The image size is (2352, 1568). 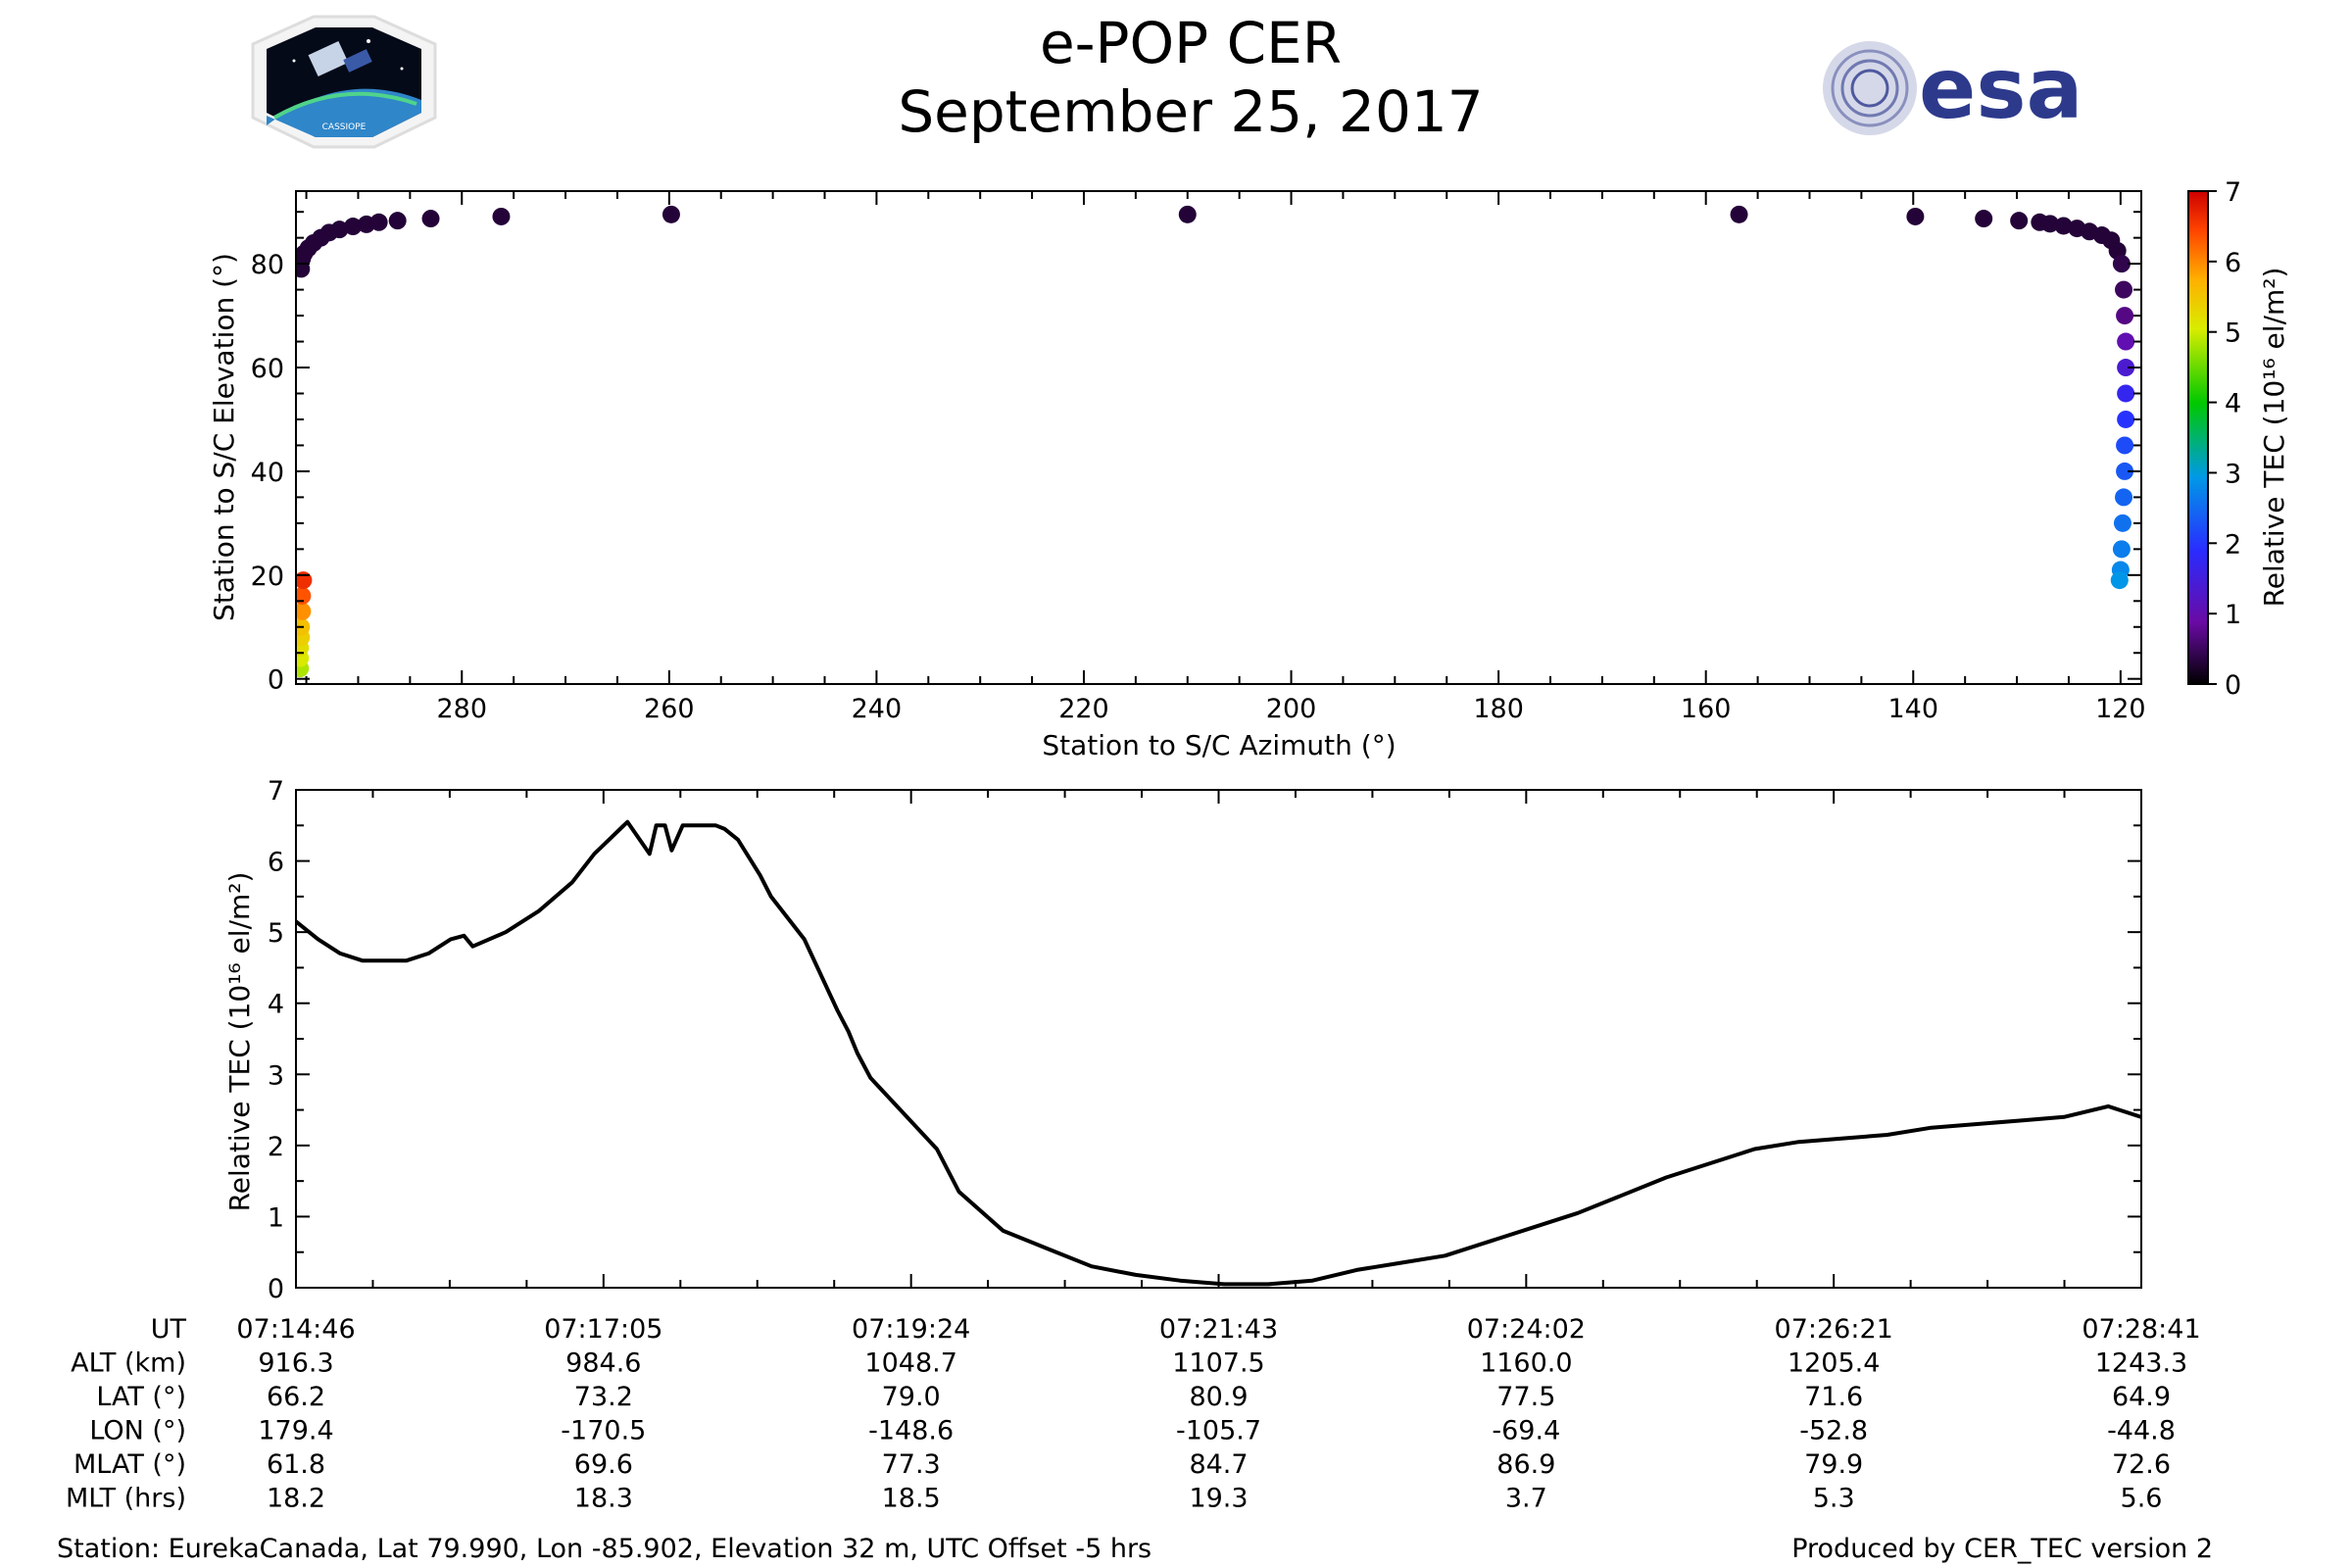 I want to click on cassiope-logo-text: CASSIOPE, so click(x=344, y=127).